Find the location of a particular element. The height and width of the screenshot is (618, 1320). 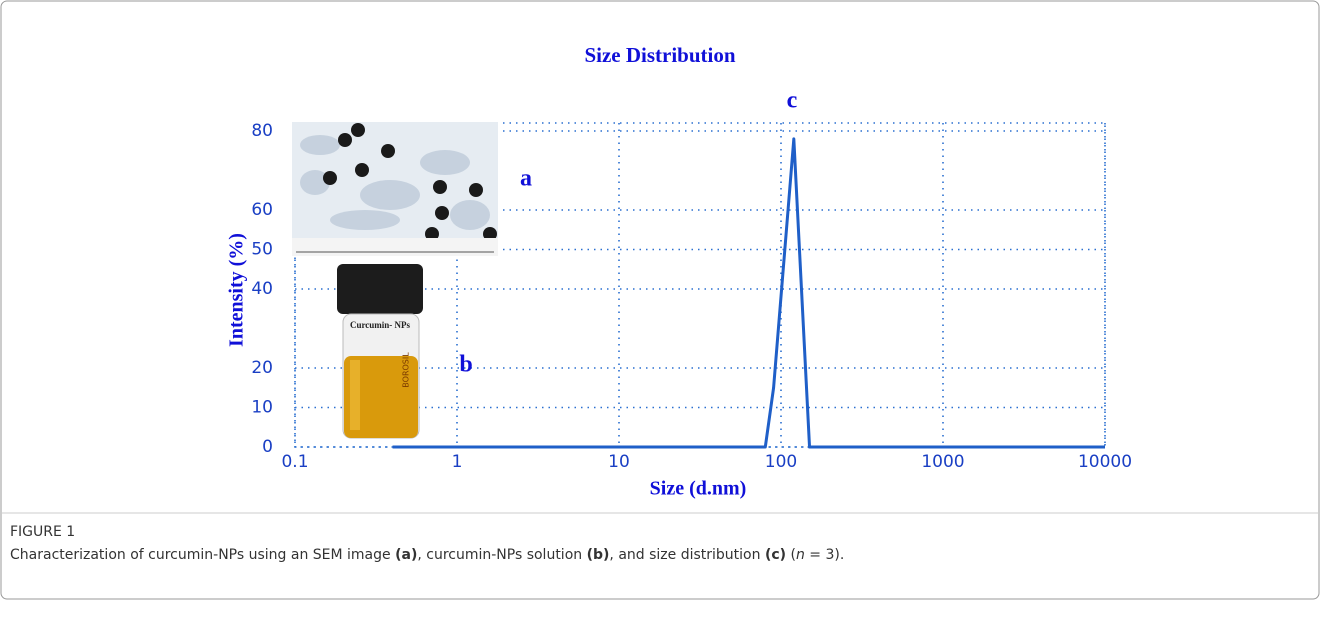

vial-brand: BOROSIL is located at coordinates (406, 370).